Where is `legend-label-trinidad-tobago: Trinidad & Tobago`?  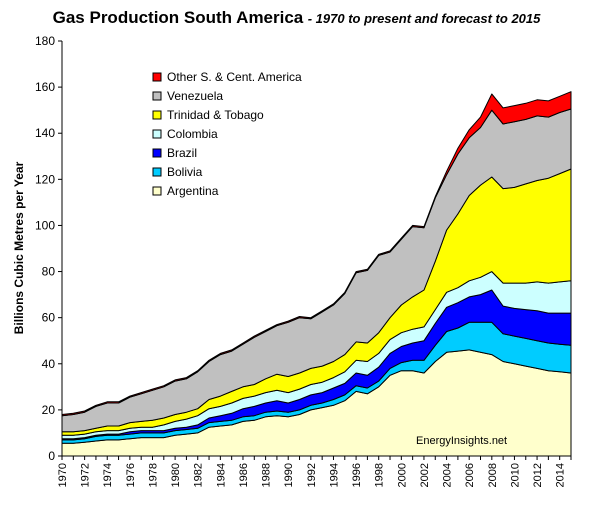
legend-label-trinidad-tobago: Trinidad & Tobago is located at coordinates (215, 115).